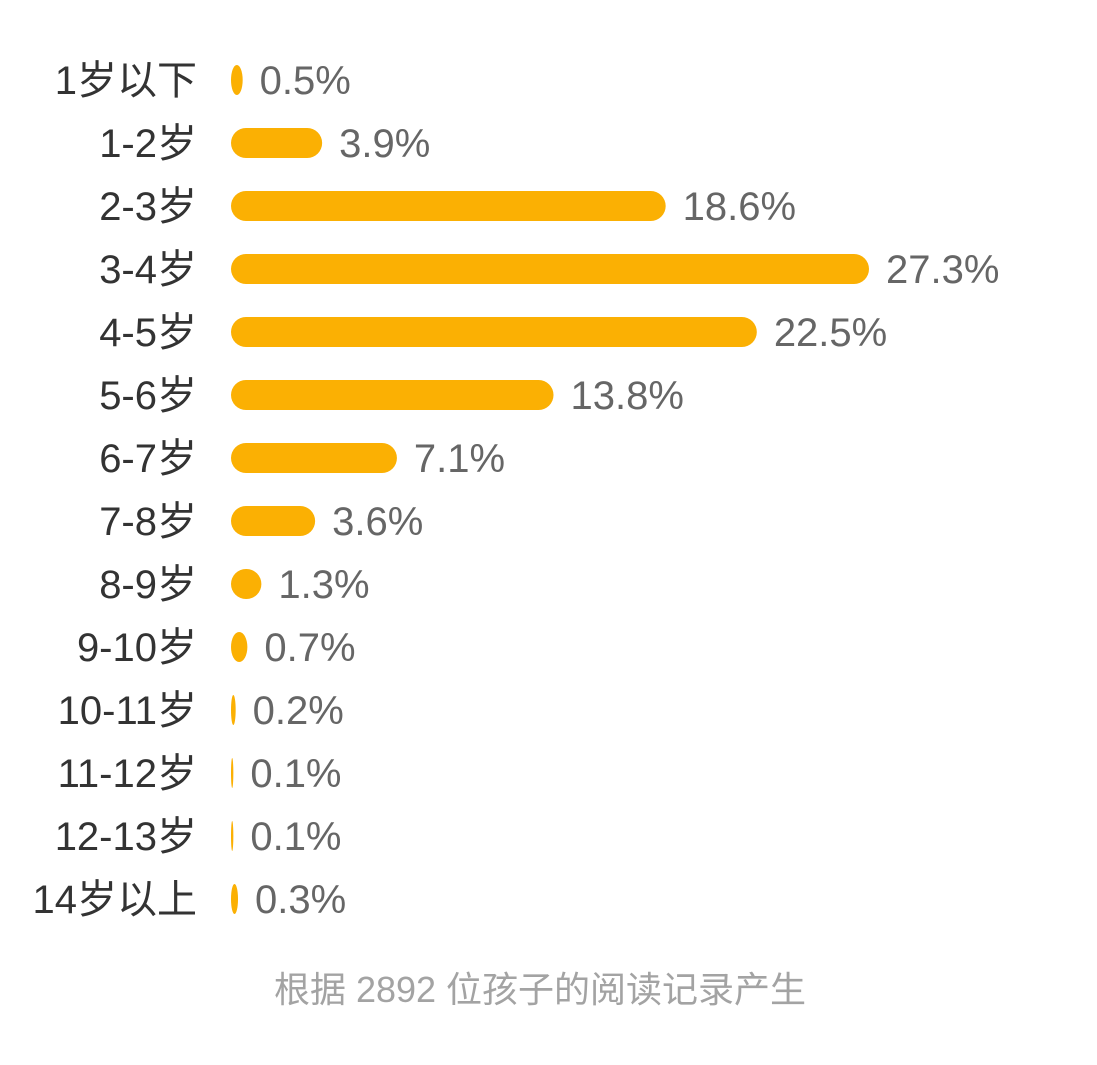  Describe the element at coordinates (148, 207) in the screenshot. I see `category-label: 2-3岁` at that location.